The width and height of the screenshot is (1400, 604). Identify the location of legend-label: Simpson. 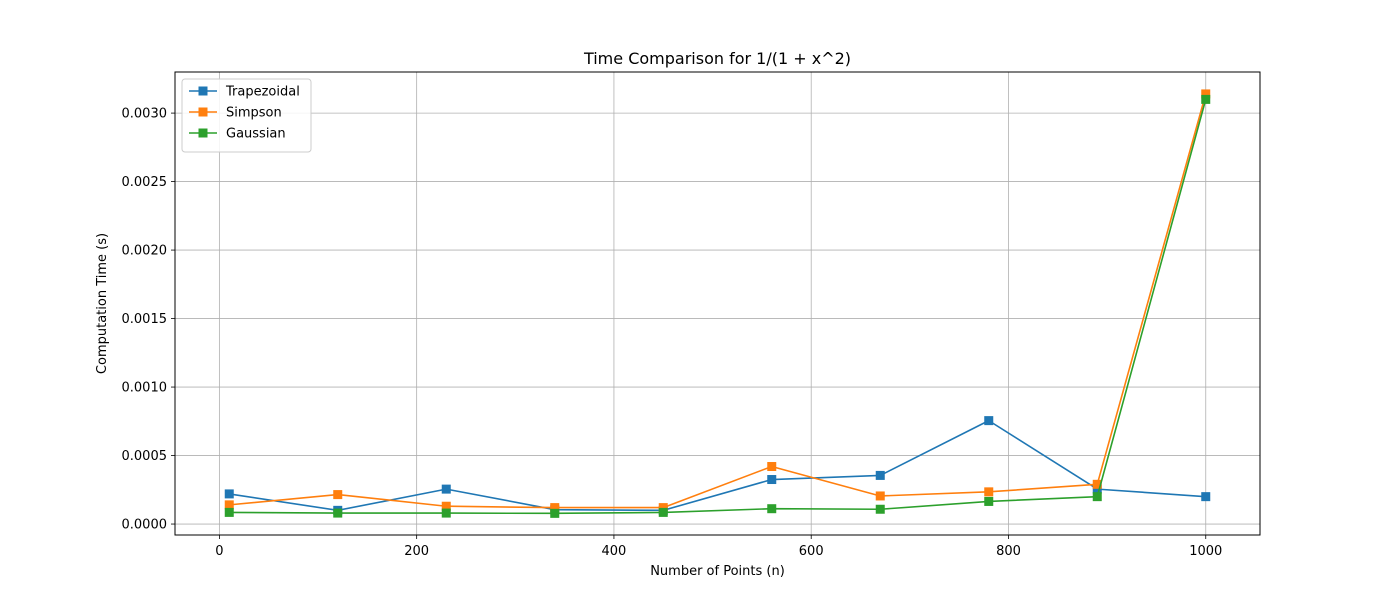
(254, 113).